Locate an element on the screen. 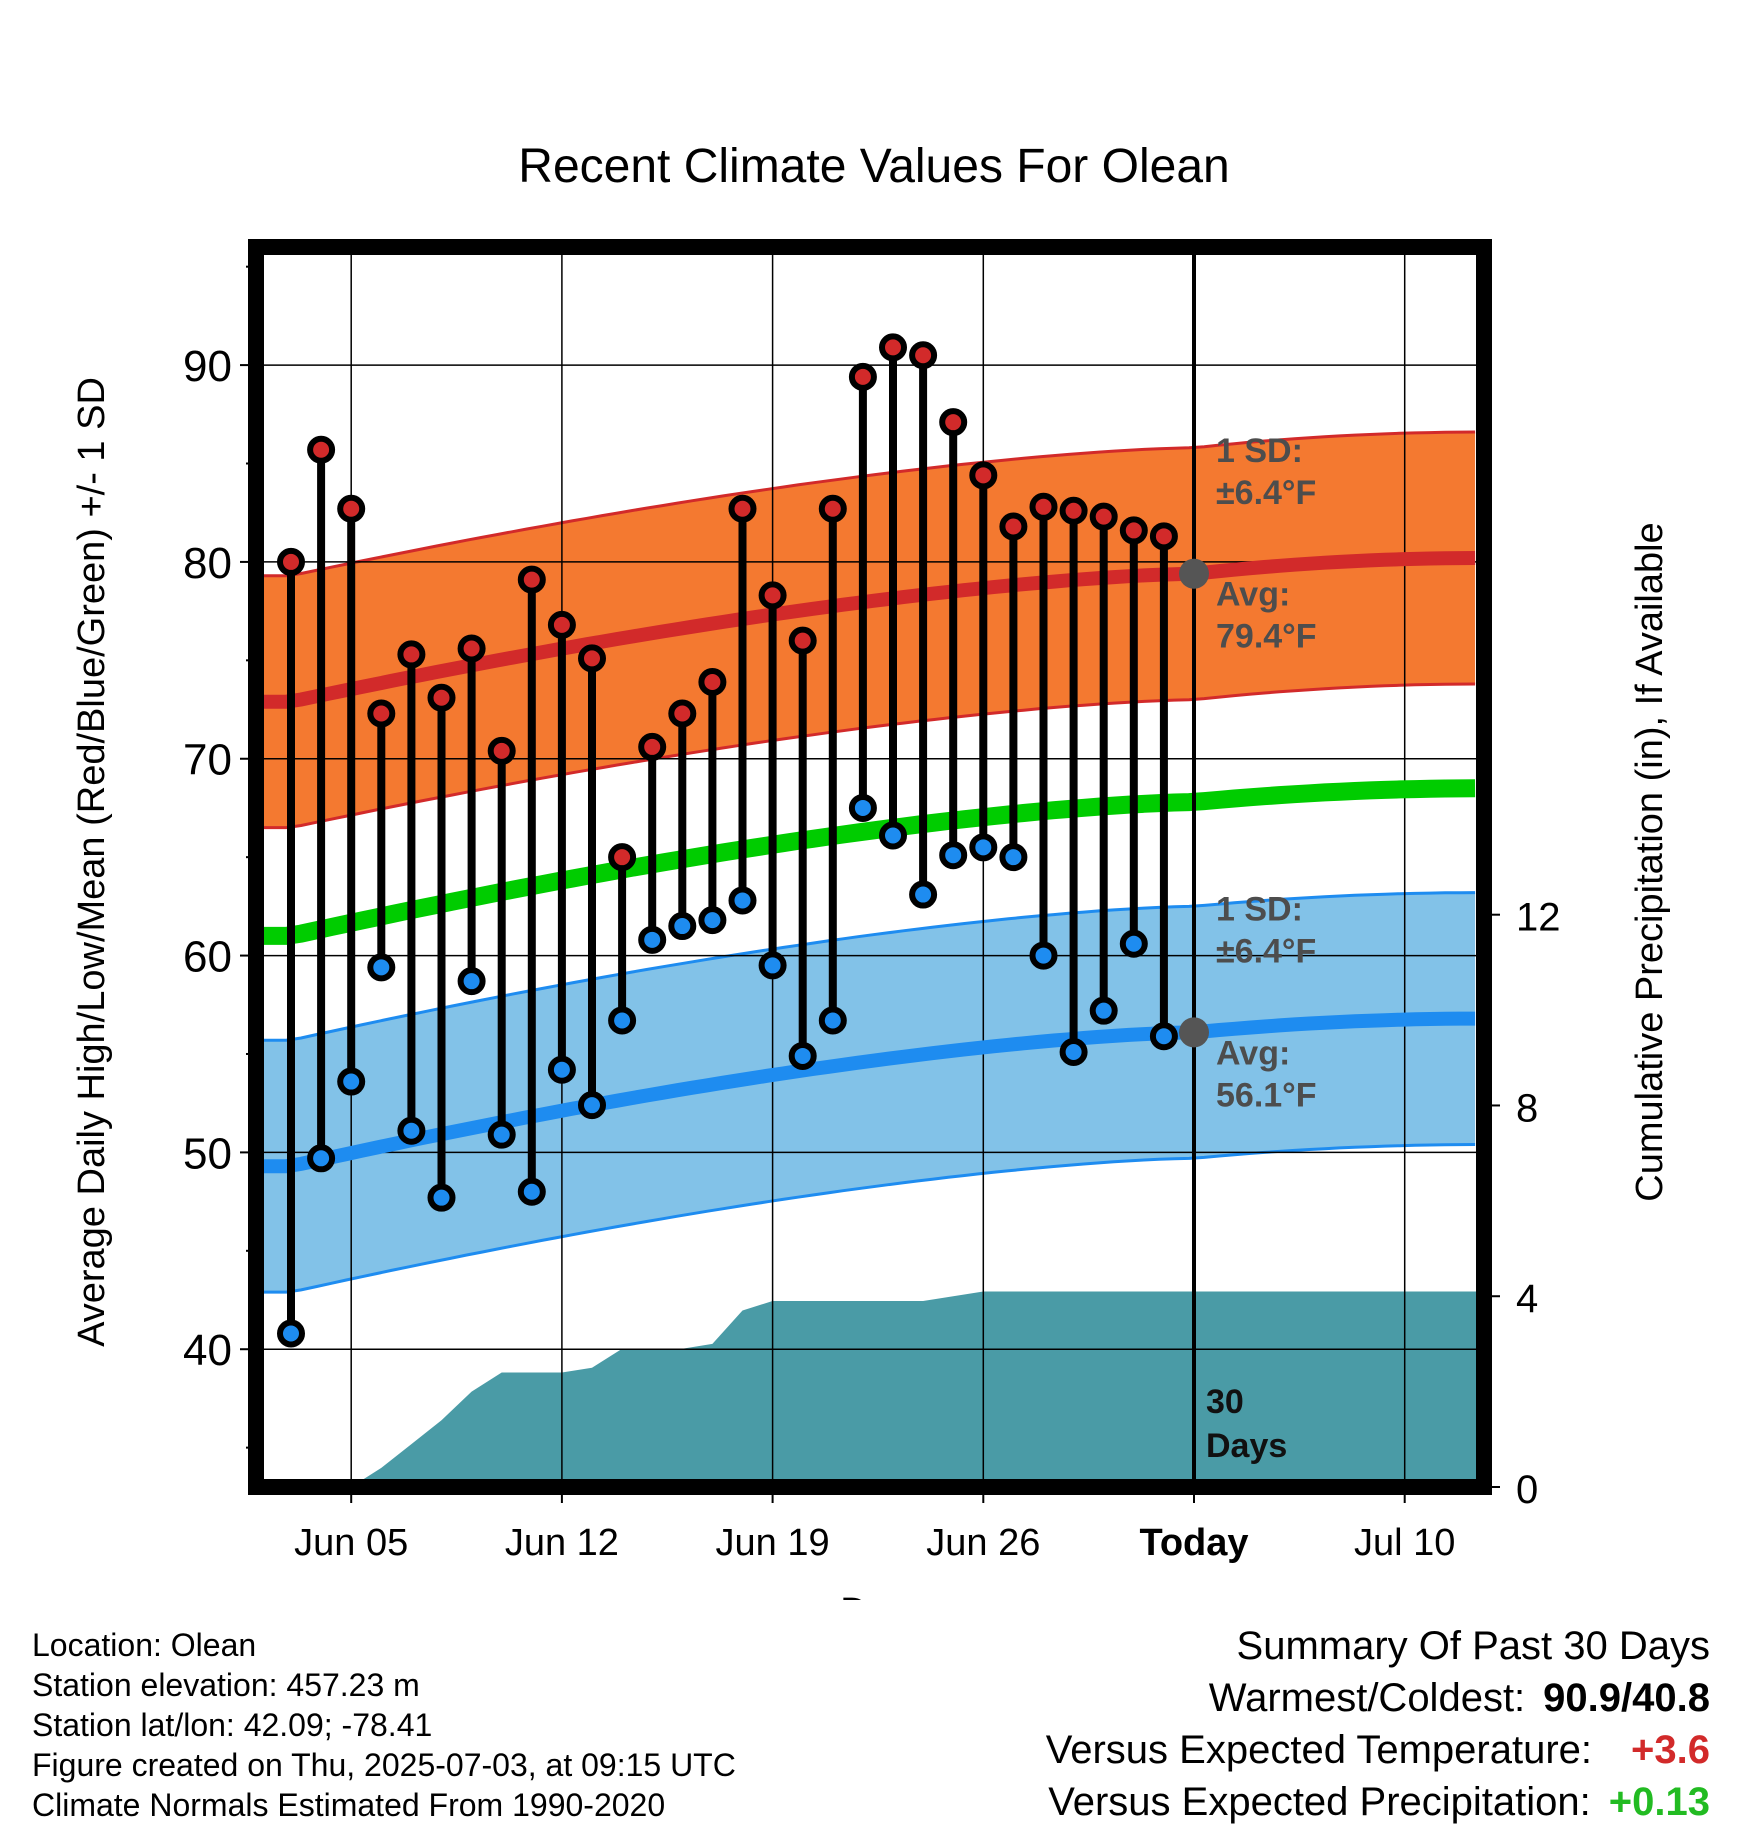 The height and width of the screenshot is (1828, 1748). latlon-text: Station lat/lon: 42.09; -78.41 is located at coordinates (232, 1725).